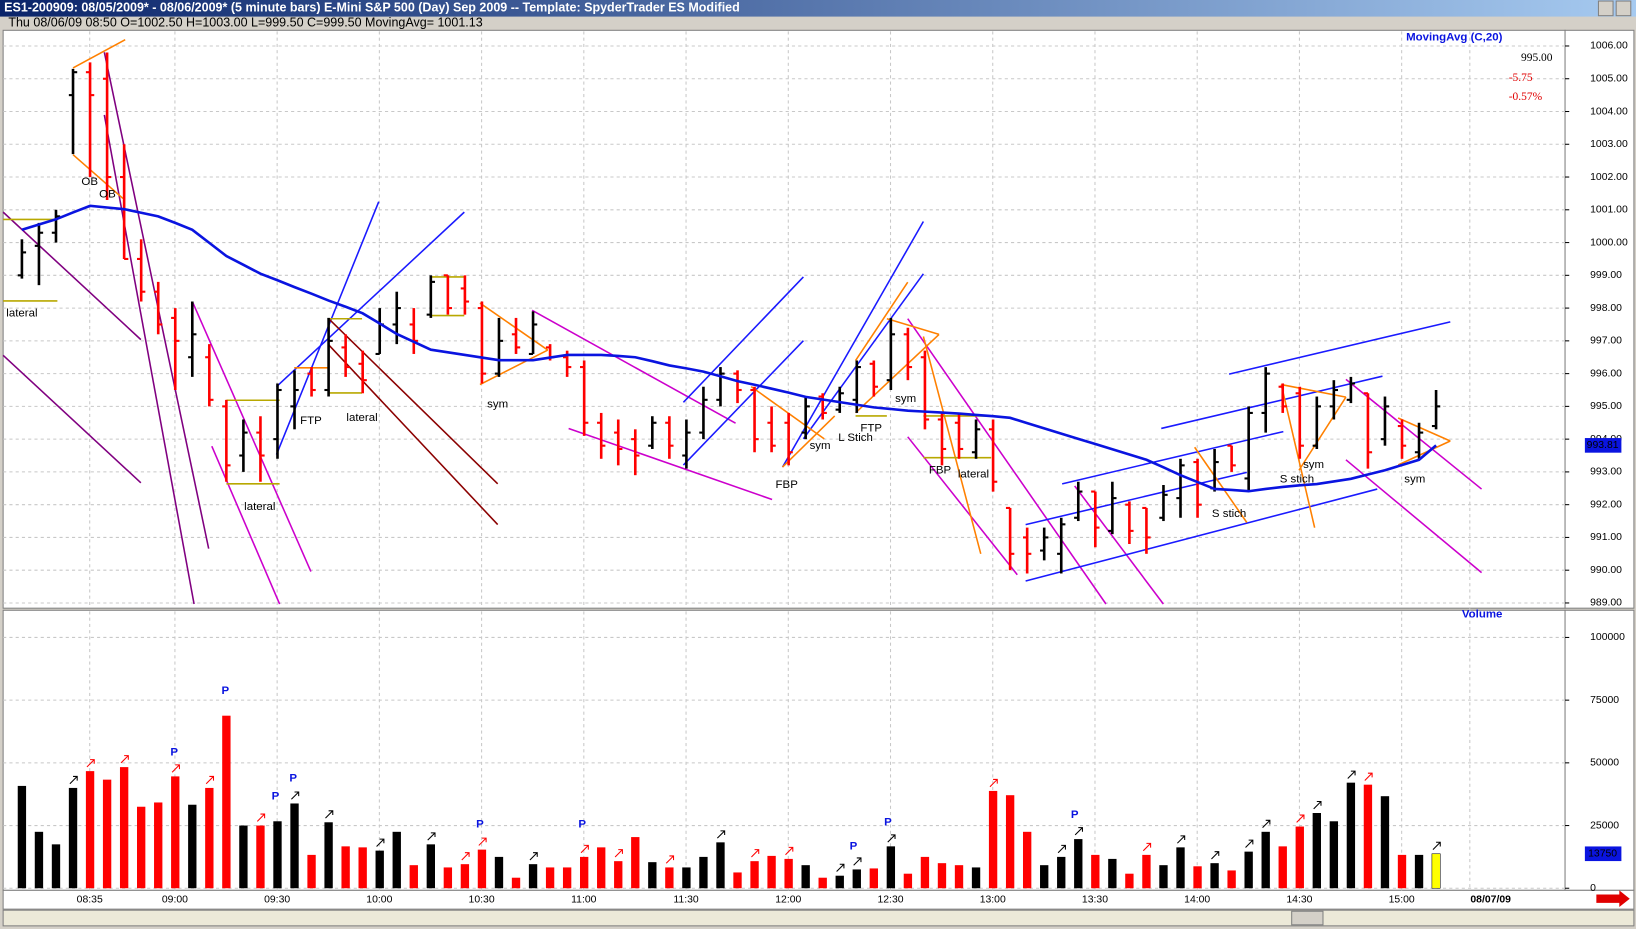 The height and width of the screenshot is (929, 1636). What do you see at coordinates (818, 899) in the screenshot?
I see `time-axis` at bounding box center [818, 899].